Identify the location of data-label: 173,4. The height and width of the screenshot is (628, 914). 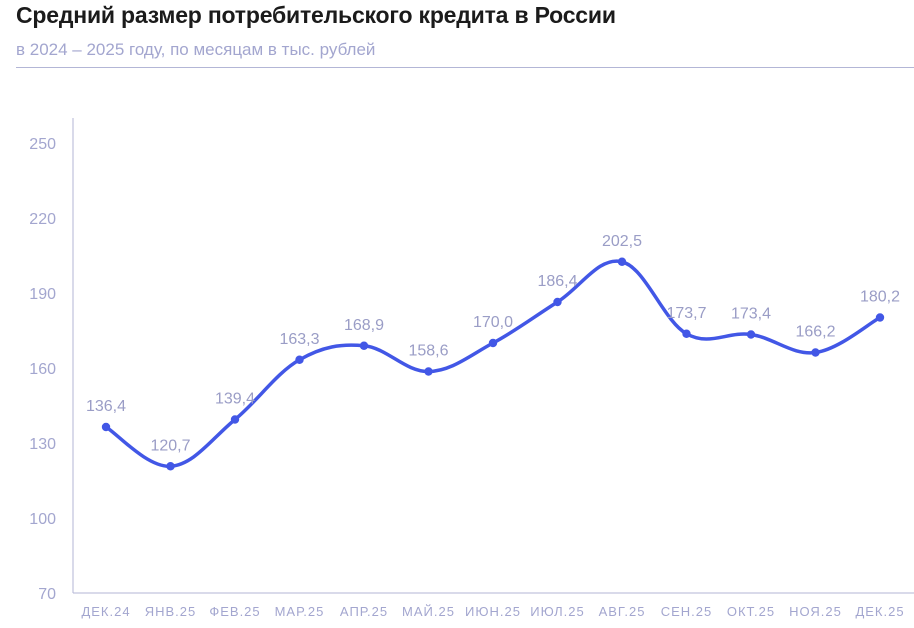
(751, 314).